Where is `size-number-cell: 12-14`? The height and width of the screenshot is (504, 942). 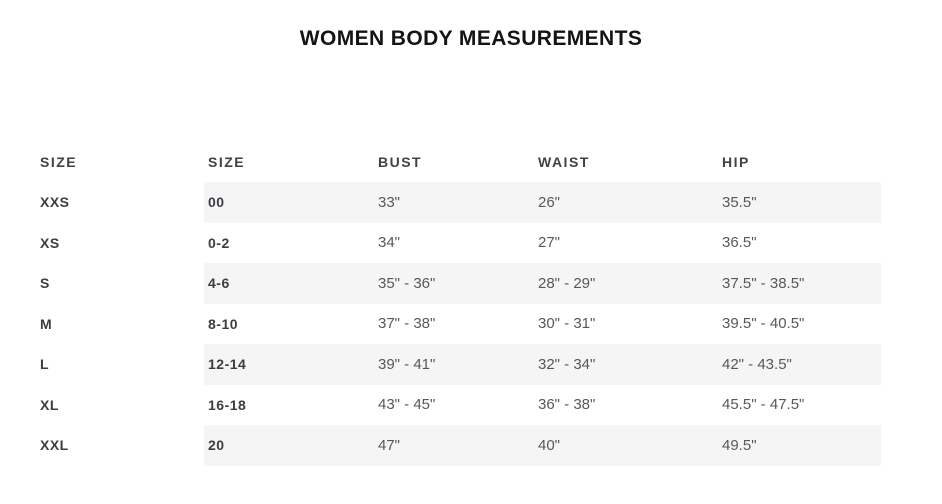 size-number-cell: 12-14 is located at coordinates (289, 364).